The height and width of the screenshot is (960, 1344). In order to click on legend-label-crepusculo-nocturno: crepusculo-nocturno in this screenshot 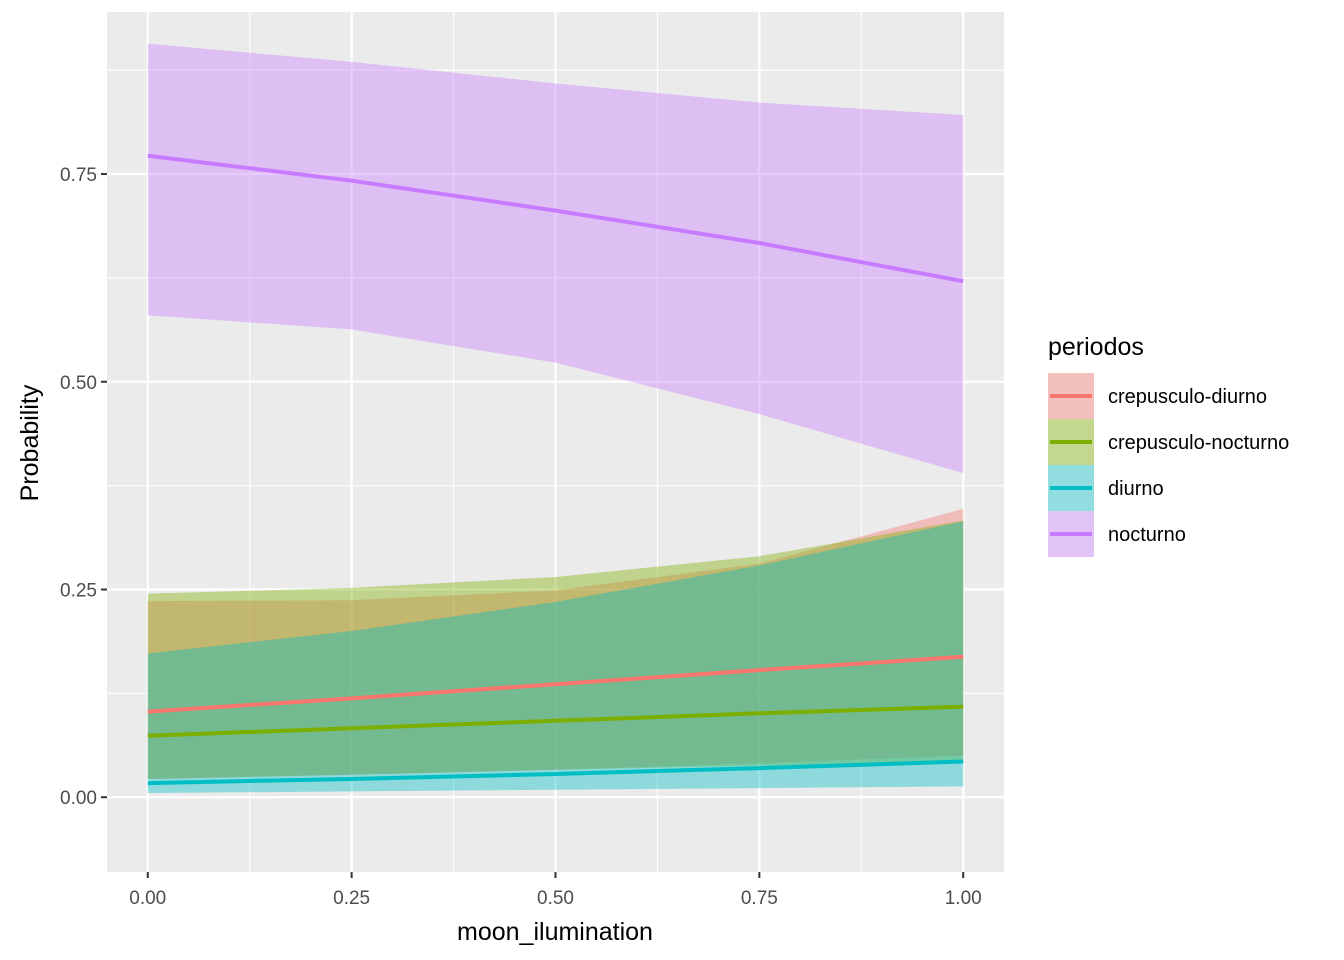, I will do `click(1198, 443)`.